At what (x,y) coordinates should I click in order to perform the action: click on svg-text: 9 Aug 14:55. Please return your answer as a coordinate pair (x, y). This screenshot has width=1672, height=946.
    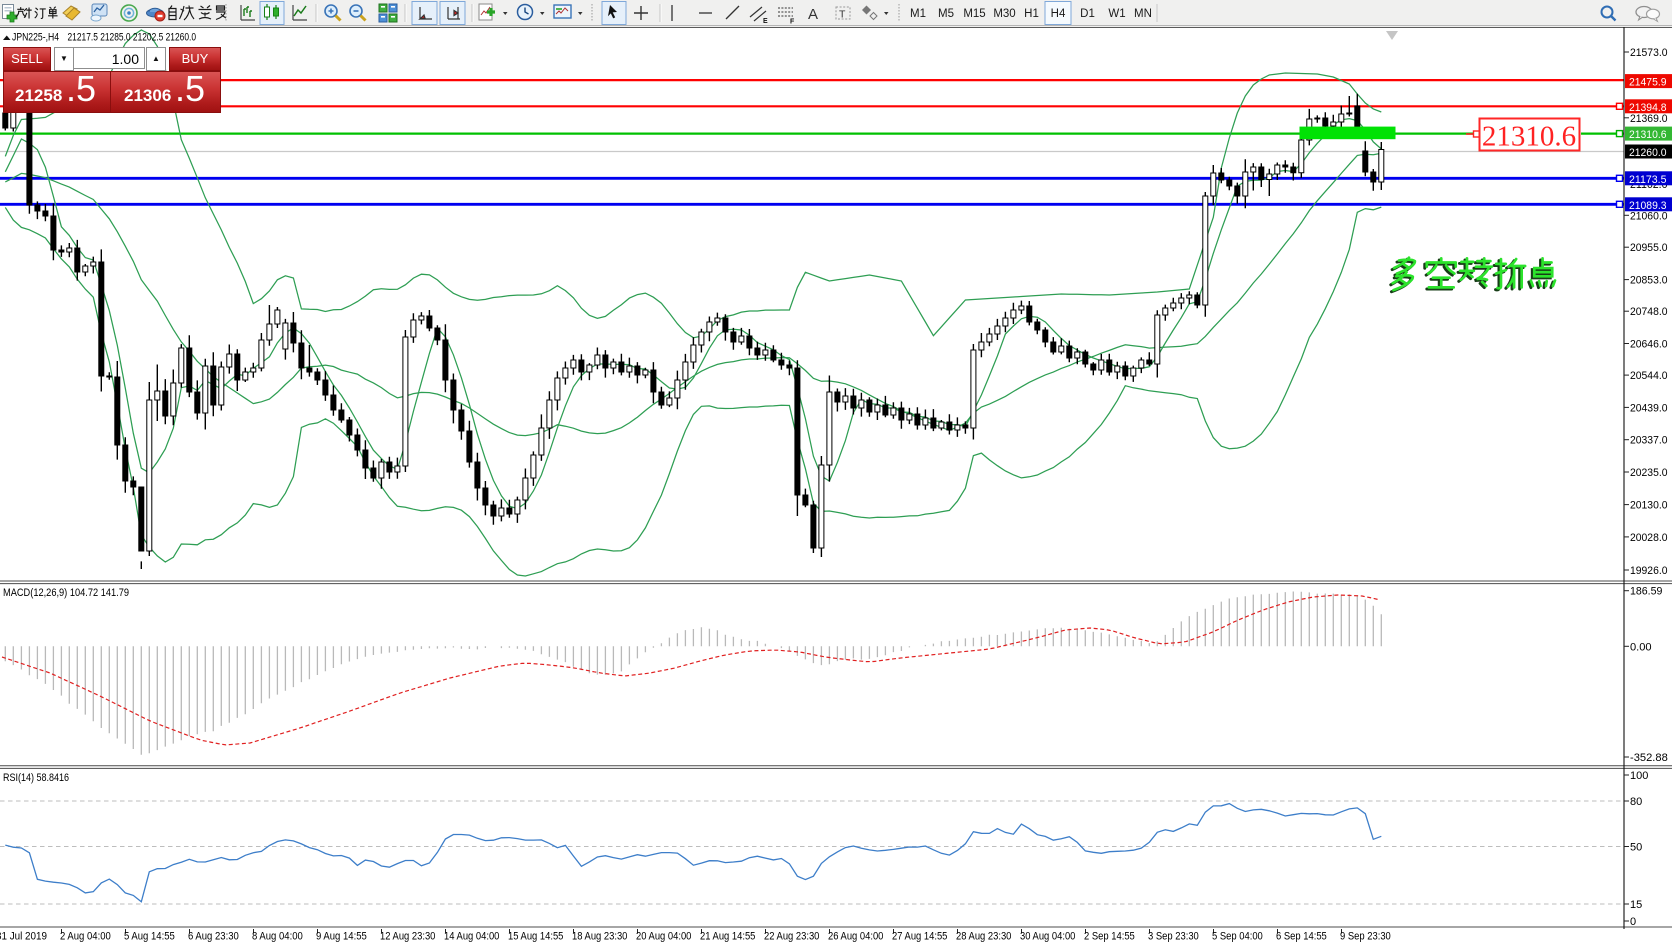
    Looking at the image, I should click on (341, 937).